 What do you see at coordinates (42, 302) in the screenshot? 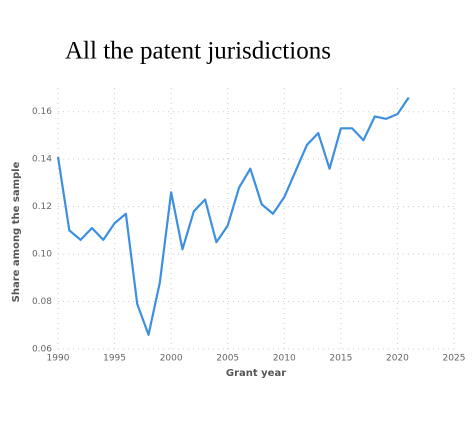
I see `y-tick-label: 0.08` at bounding box center [42, 302].